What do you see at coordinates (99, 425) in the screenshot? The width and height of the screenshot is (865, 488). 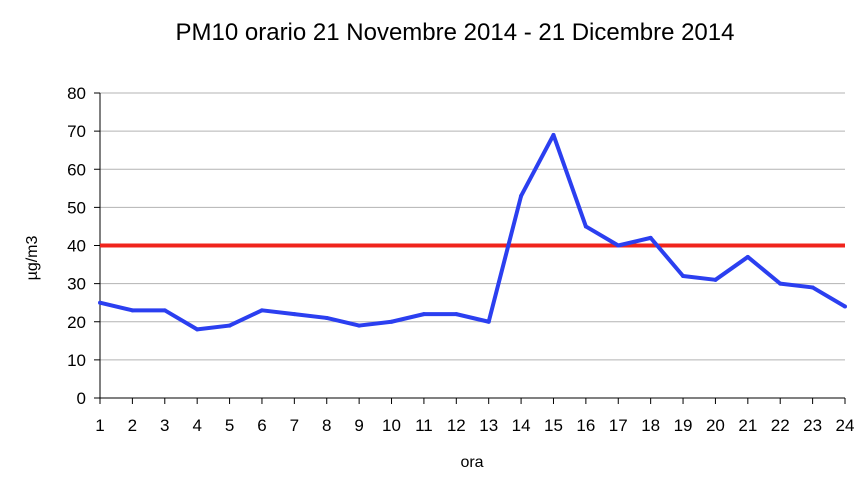 I see `x-tick-label: 1` at bounding box center [99, 425].